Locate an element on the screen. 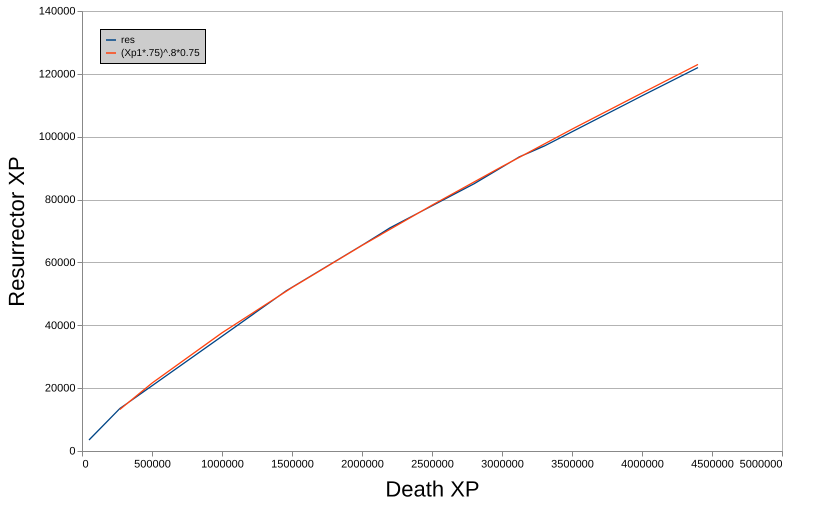 This screenshot has height=529, width=831. x-axis-title: Death XP is located at coordinates (432, 489).